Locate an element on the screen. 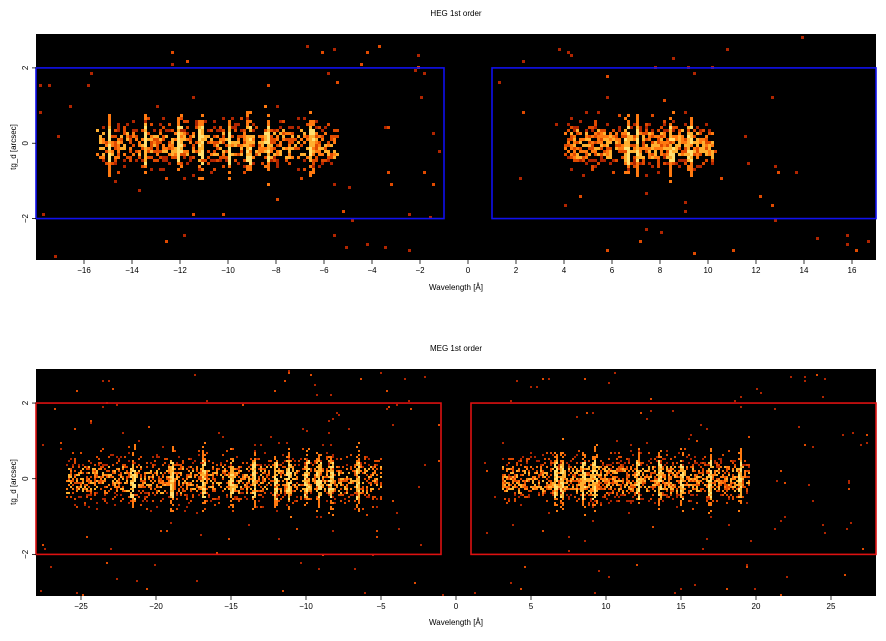  heg-x-tick-label: 16 is located at coordinates (852, 270).